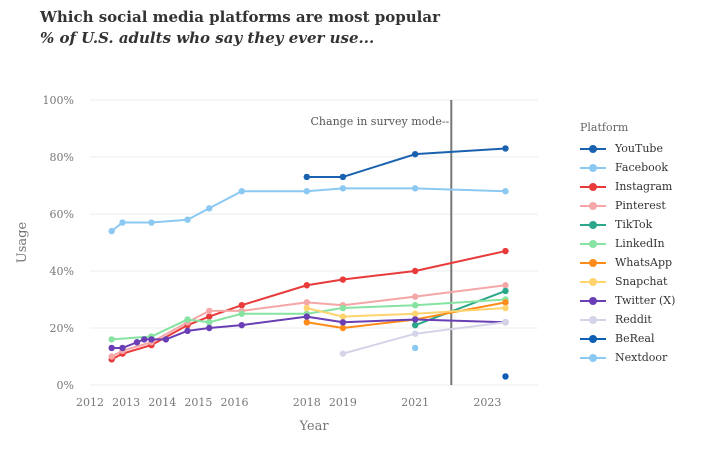 The height and width of the screenshot is (450, 704). What do you see at coordinates (644, 262) in the screenshot?
I see `legend-label: WhatsApp` at bounding box center [644, 262].